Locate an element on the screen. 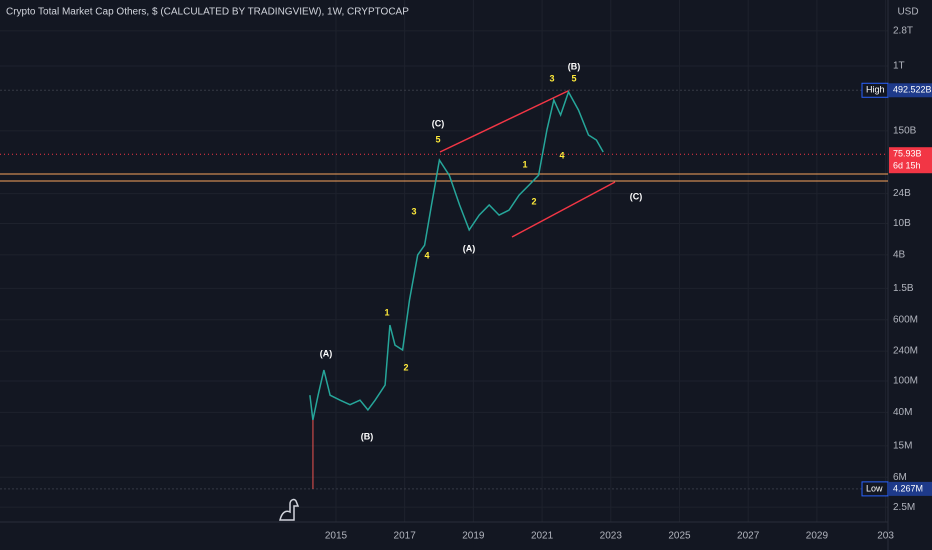  x-tick-label: 2021 is located at coordinates (542, 536).